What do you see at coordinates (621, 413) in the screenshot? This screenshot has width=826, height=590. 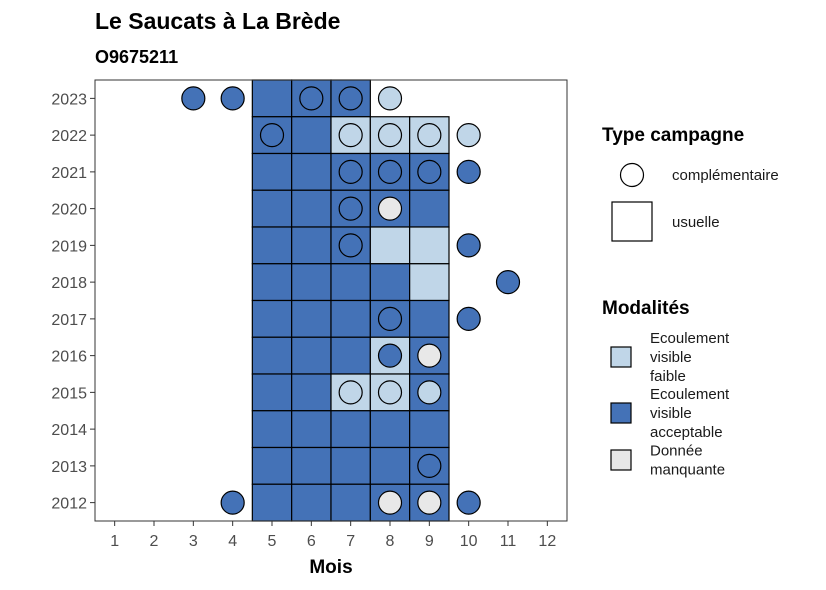 I see `legend-swatch-acceptable` at bounding box center [621, 413].